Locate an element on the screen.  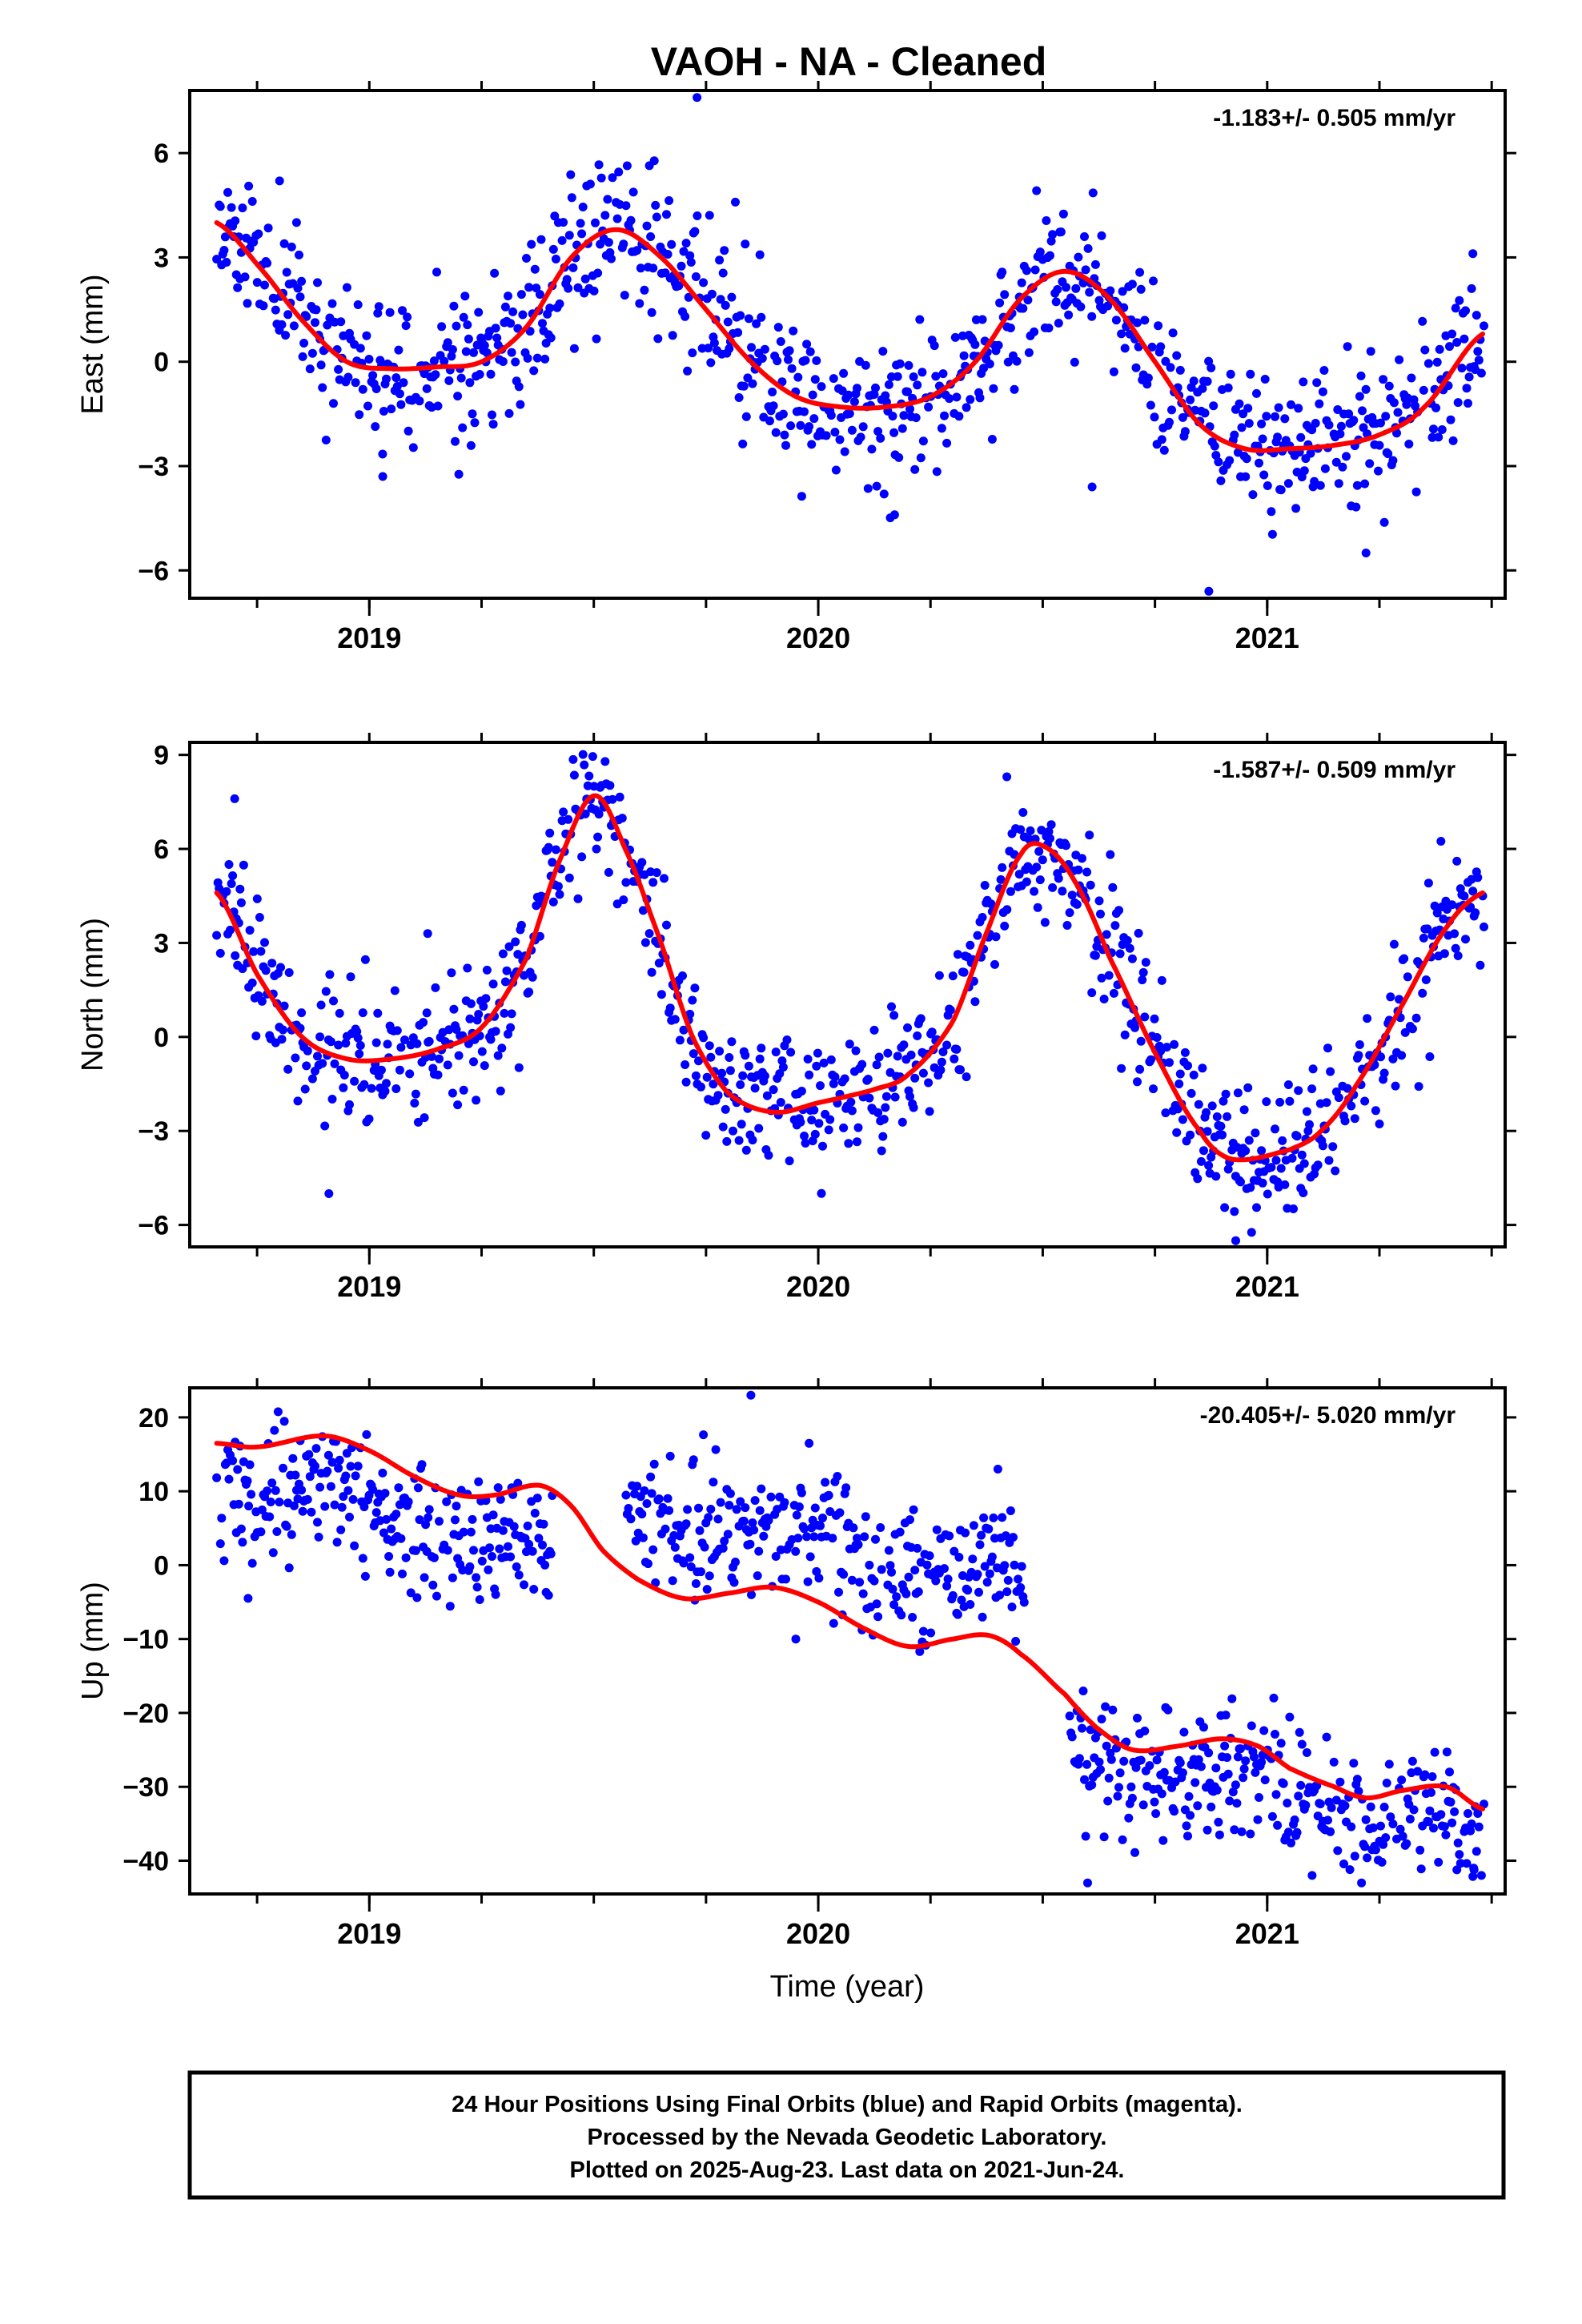
y-tick-label: 0 is located at coordinates (161, 1038).